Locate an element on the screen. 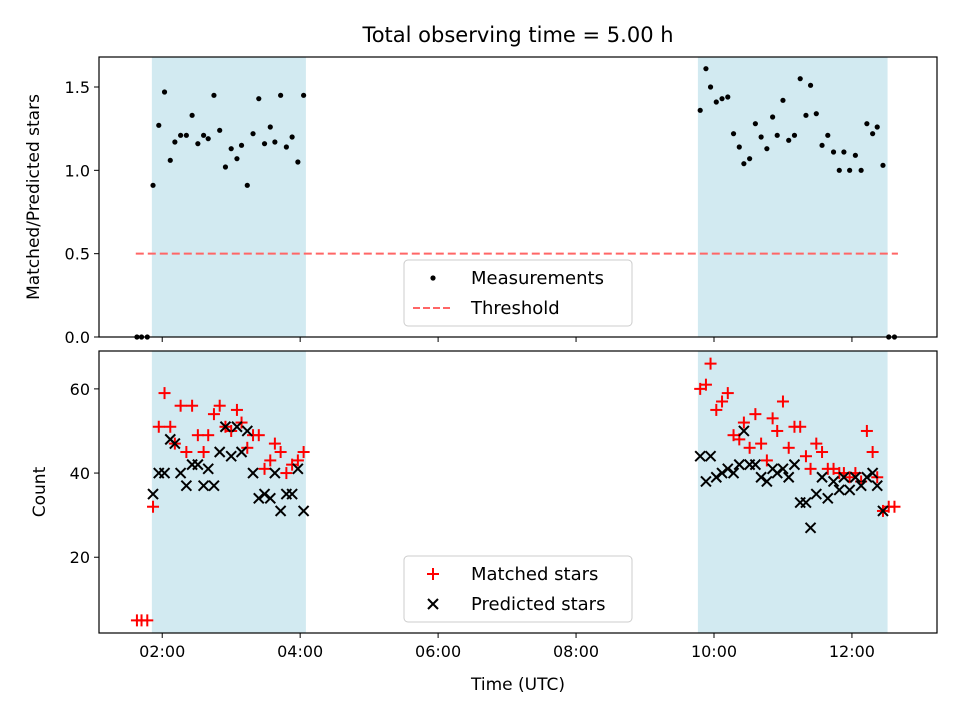 The image size is (960, 720). legend-label-threshold: Threshold is located at coordinates (515, 308).